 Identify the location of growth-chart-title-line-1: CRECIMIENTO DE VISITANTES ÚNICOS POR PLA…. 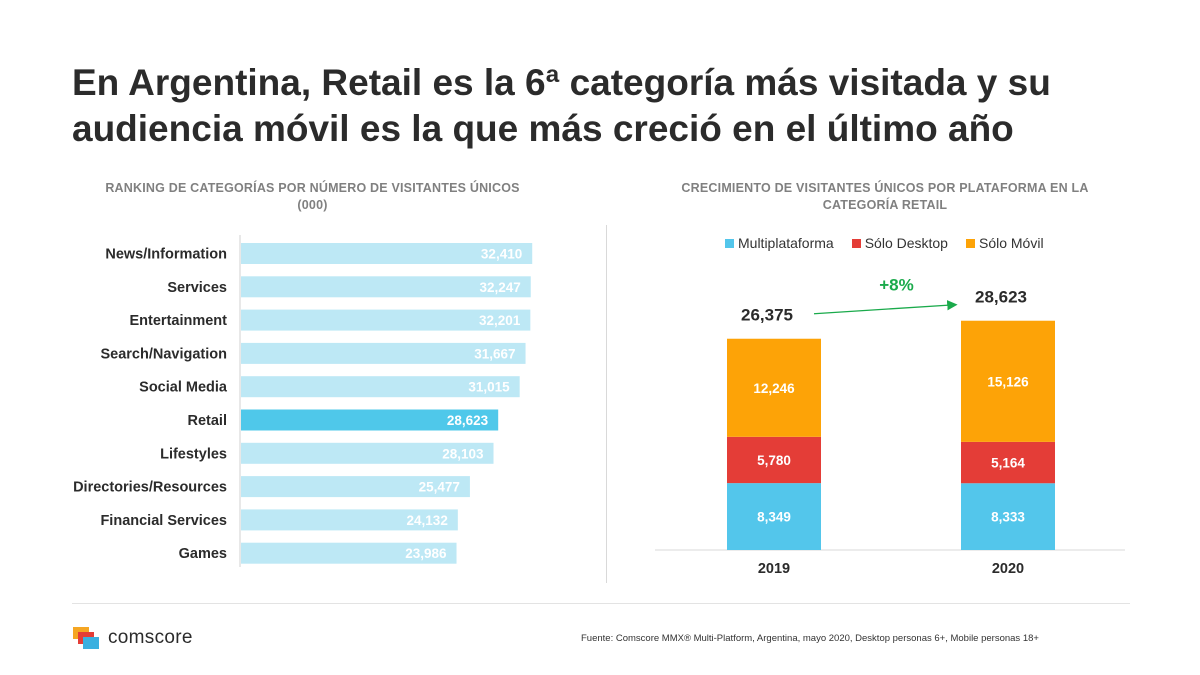
(885, 188).